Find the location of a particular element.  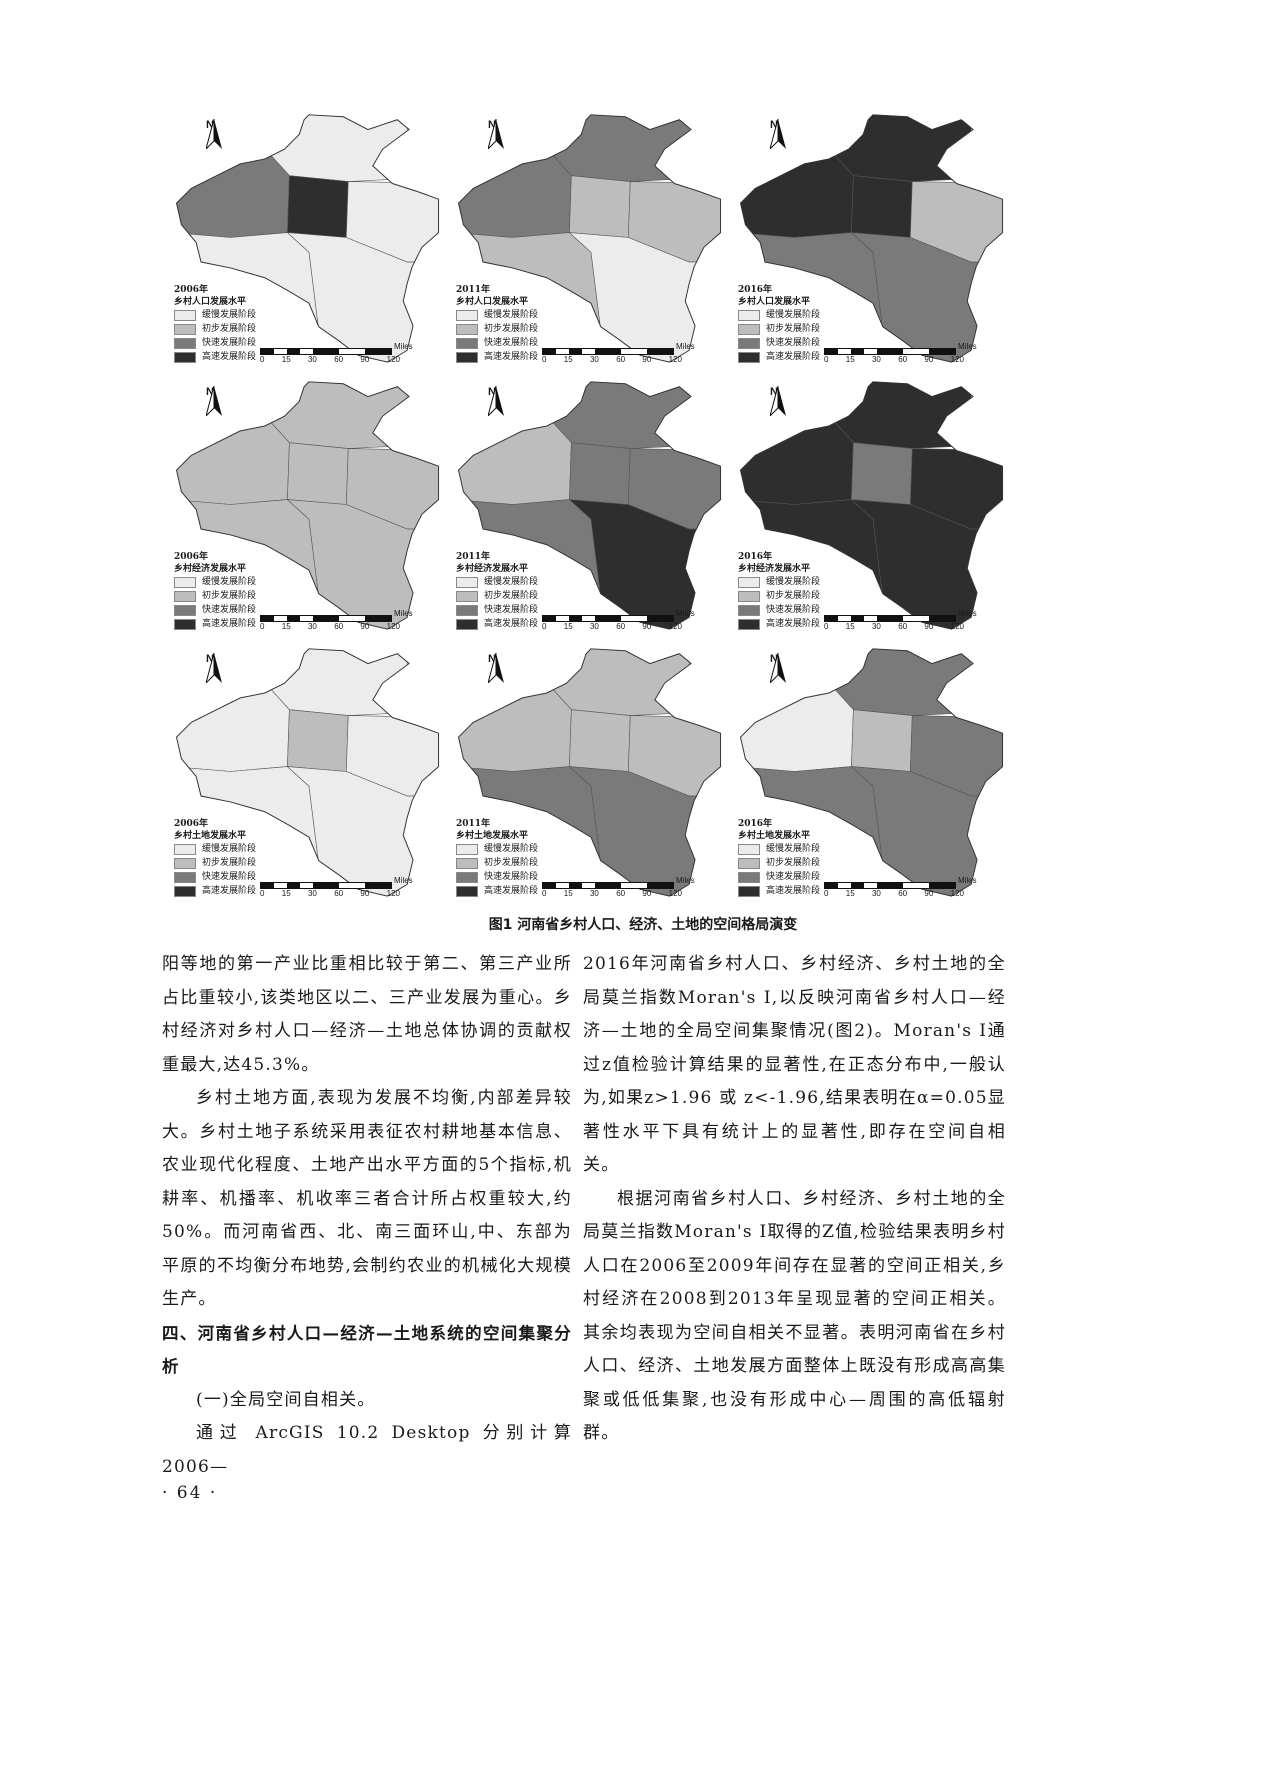

legend-year: 2011年 is located at coordinates (473, 290).